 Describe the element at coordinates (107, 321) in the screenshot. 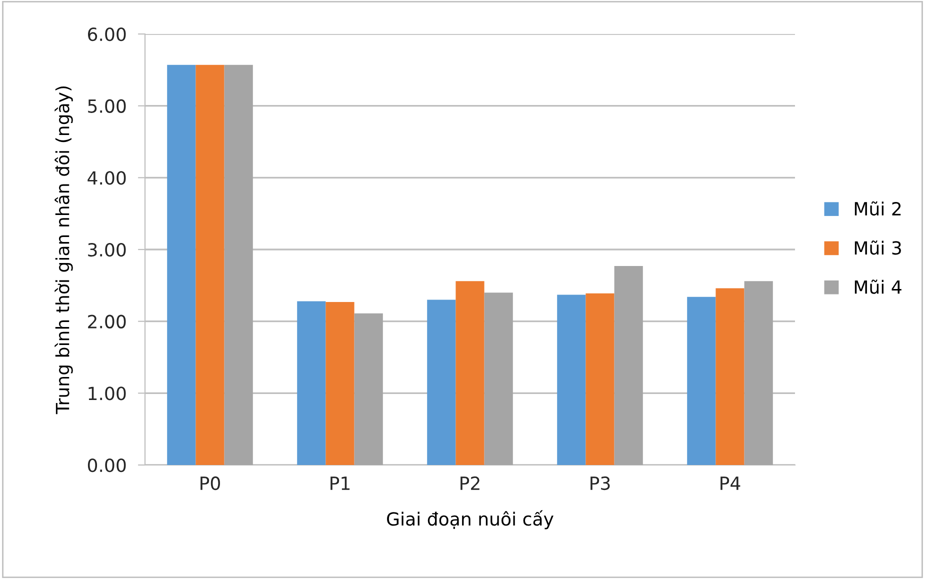

I see `y-tick-label: 2.00` at that location.